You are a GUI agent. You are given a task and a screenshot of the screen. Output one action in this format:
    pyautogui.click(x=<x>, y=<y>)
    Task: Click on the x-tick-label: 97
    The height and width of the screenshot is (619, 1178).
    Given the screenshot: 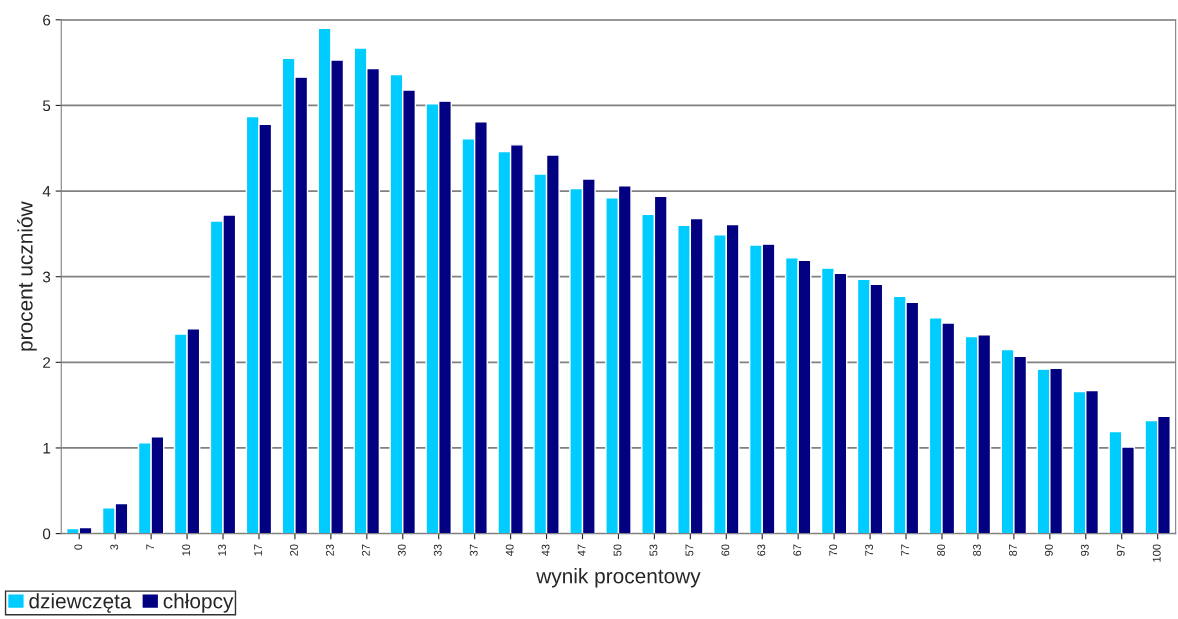 What is the action you would take?
    pyautogui.click(x=1120, y=550)
    